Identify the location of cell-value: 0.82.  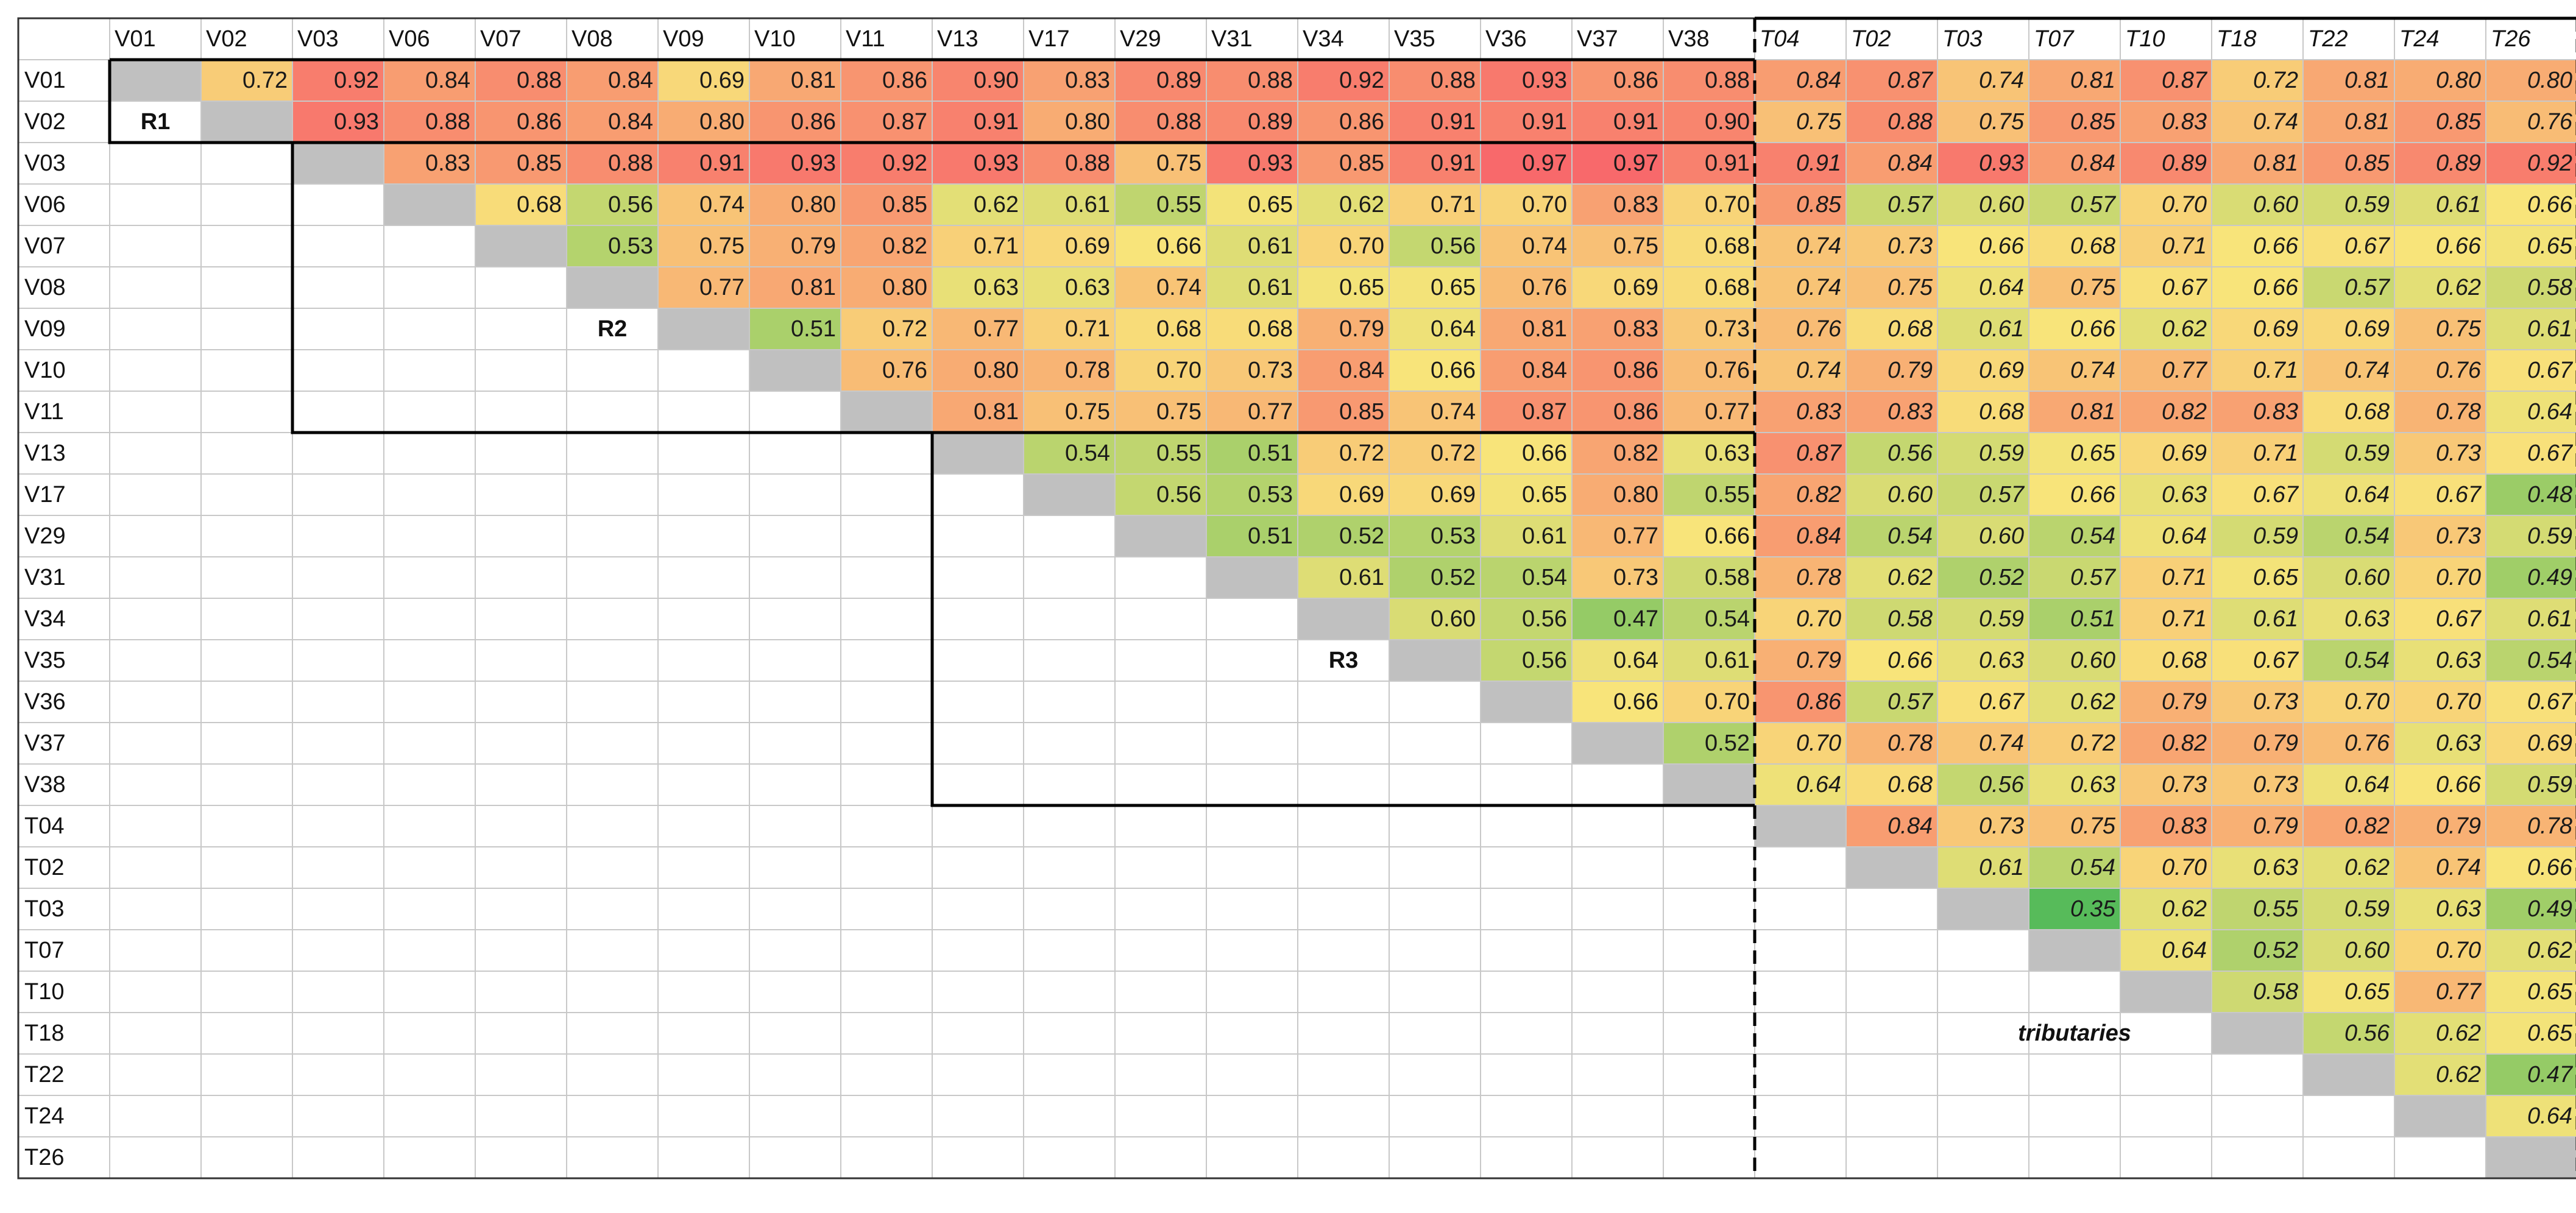
(2184, 412).